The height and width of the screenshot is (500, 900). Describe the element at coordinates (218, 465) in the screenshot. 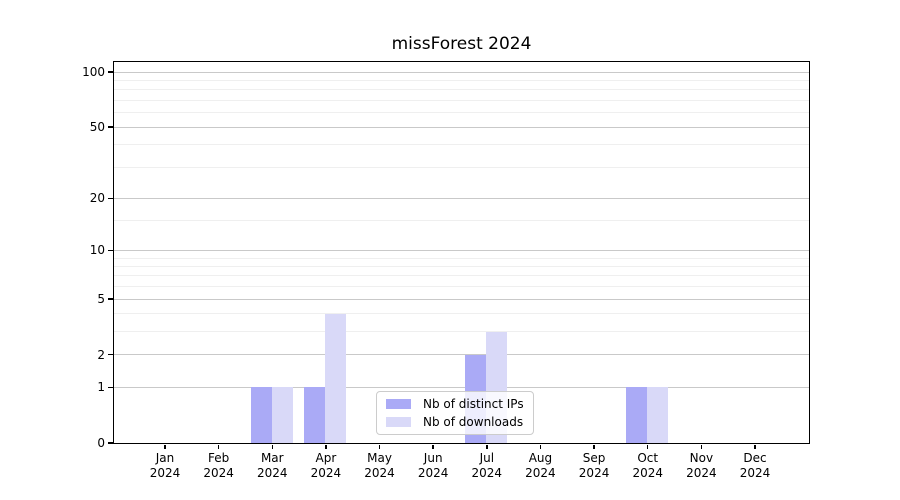

I see `x-tick-label: Feb 2024` at that location.